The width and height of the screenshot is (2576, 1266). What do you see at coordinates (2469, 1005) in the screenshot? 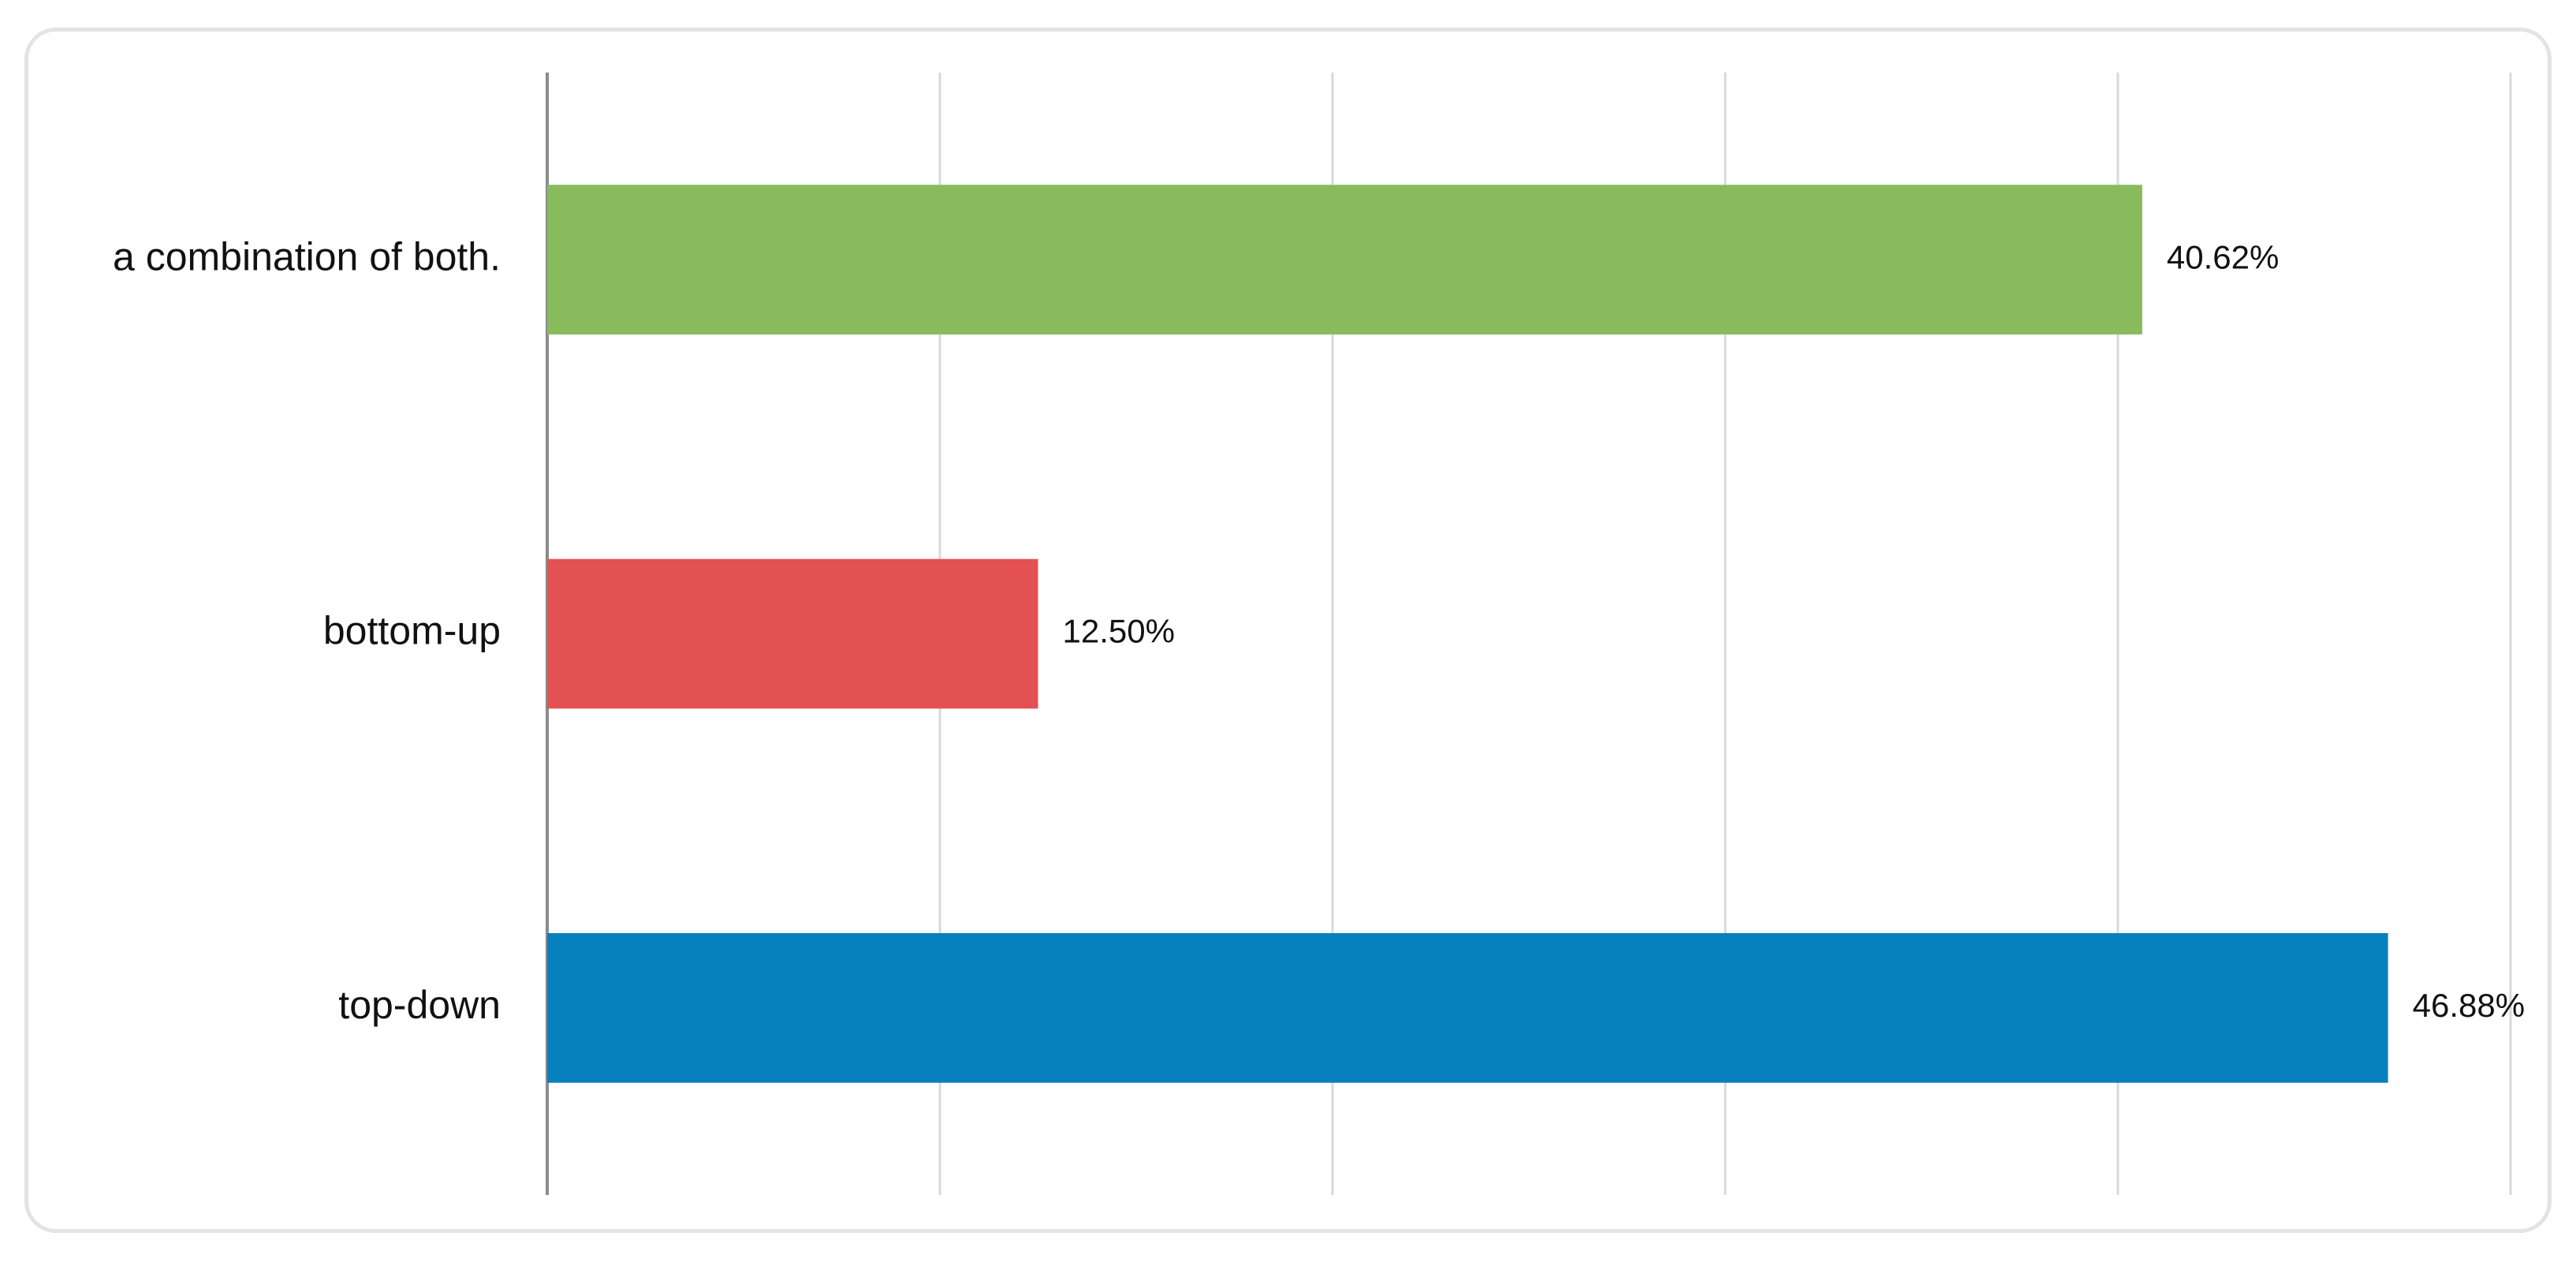
I see `value-label: 46.88%` at bounding box center [2469, 1005].